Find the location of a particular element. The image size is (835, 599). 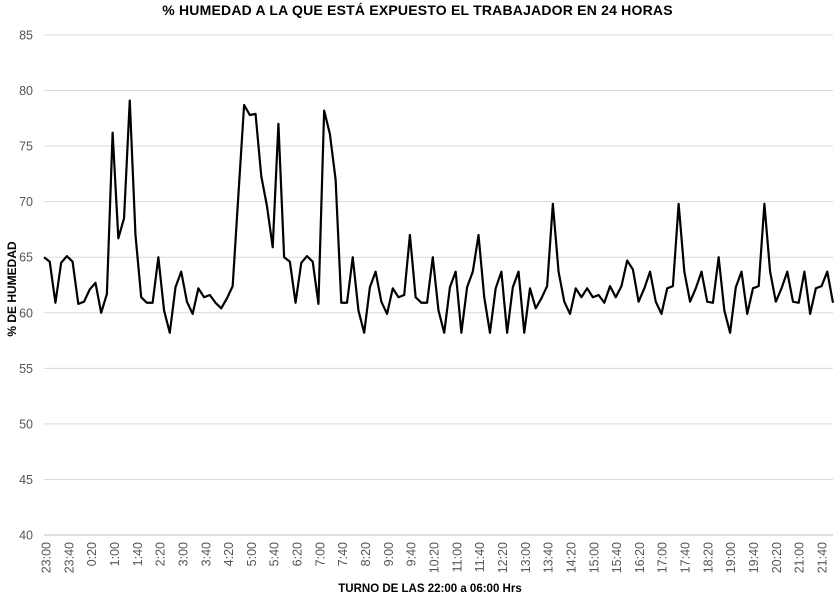

x-tick-label: 21:00 is located at coordinates (800, 557).